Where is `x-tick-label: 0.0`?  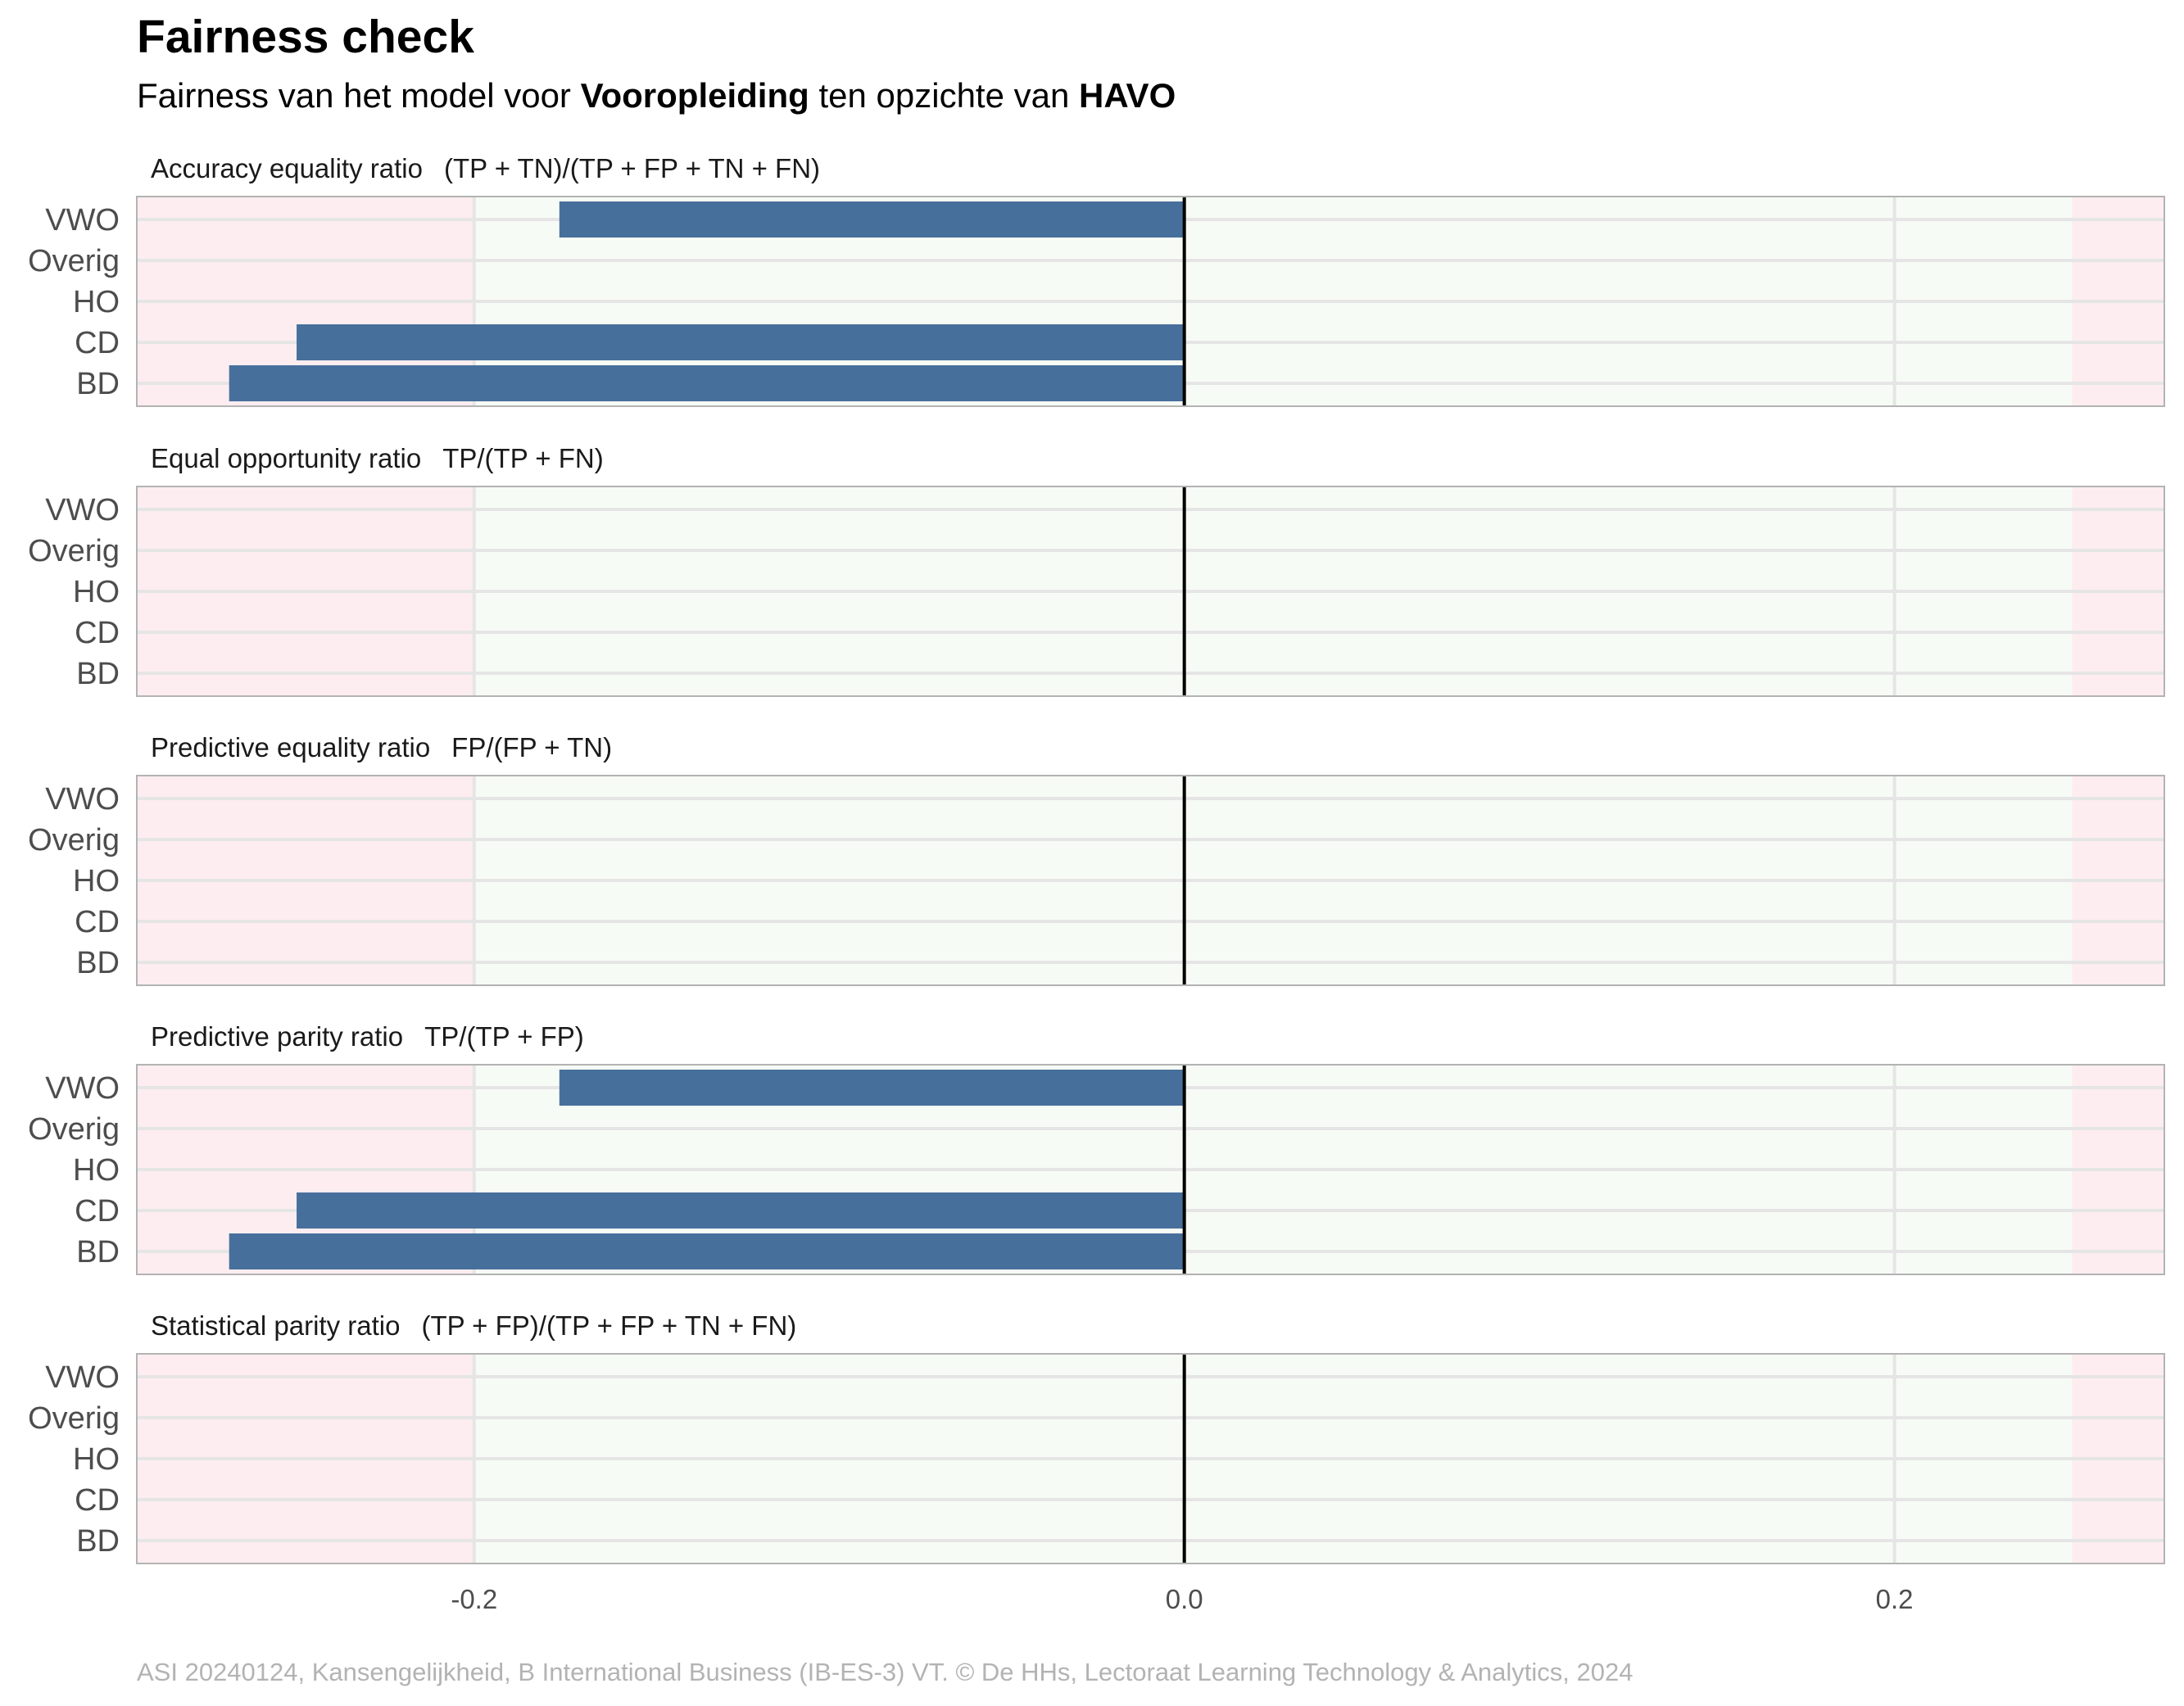 x-tick-label: 0.0 is located at coordinates (1184, 1599).